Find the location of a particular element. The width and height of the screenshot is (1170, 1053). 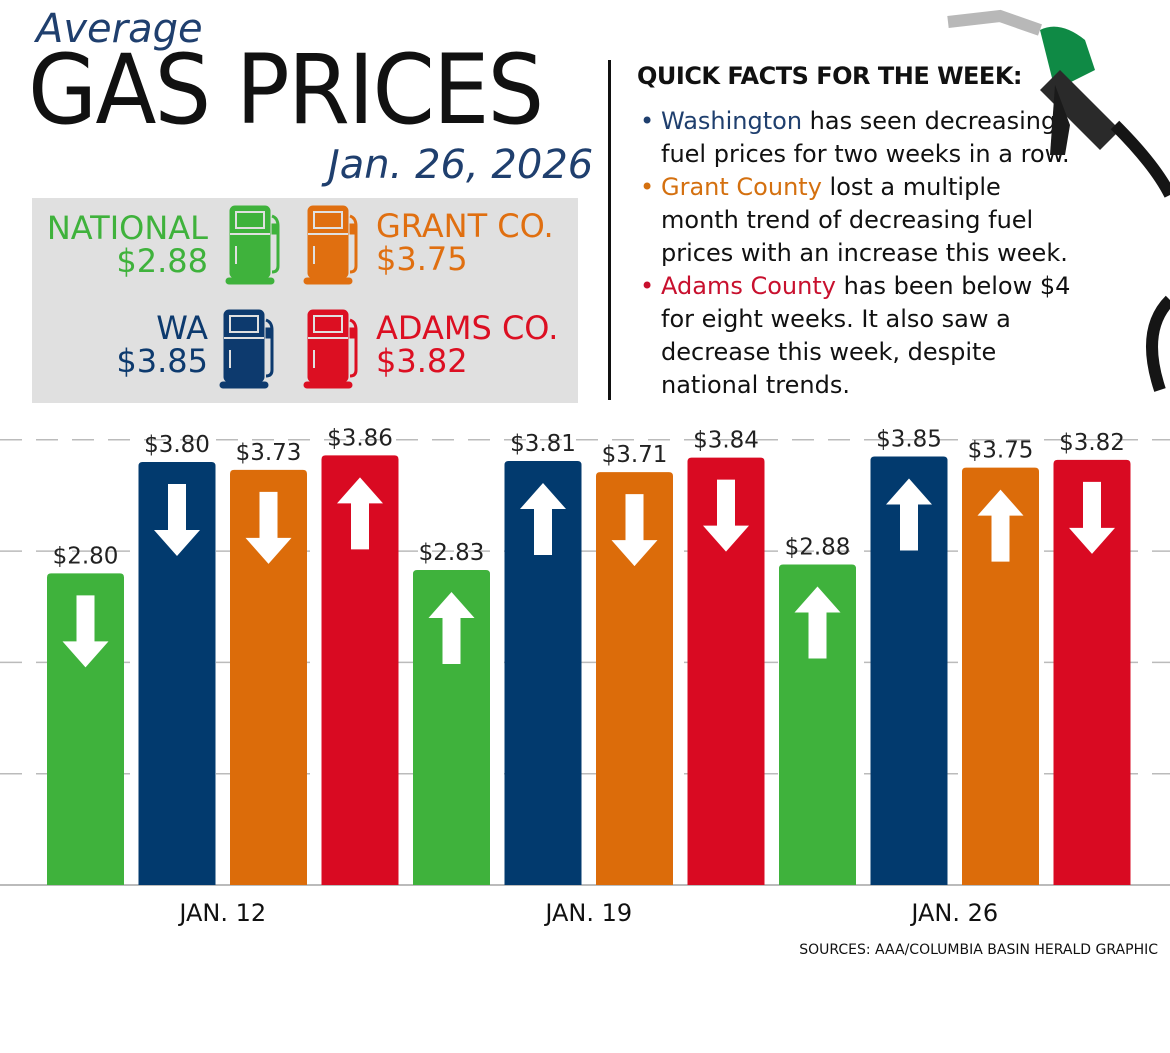

summary-label: NATIONAL is located at coordinates (127, 228).